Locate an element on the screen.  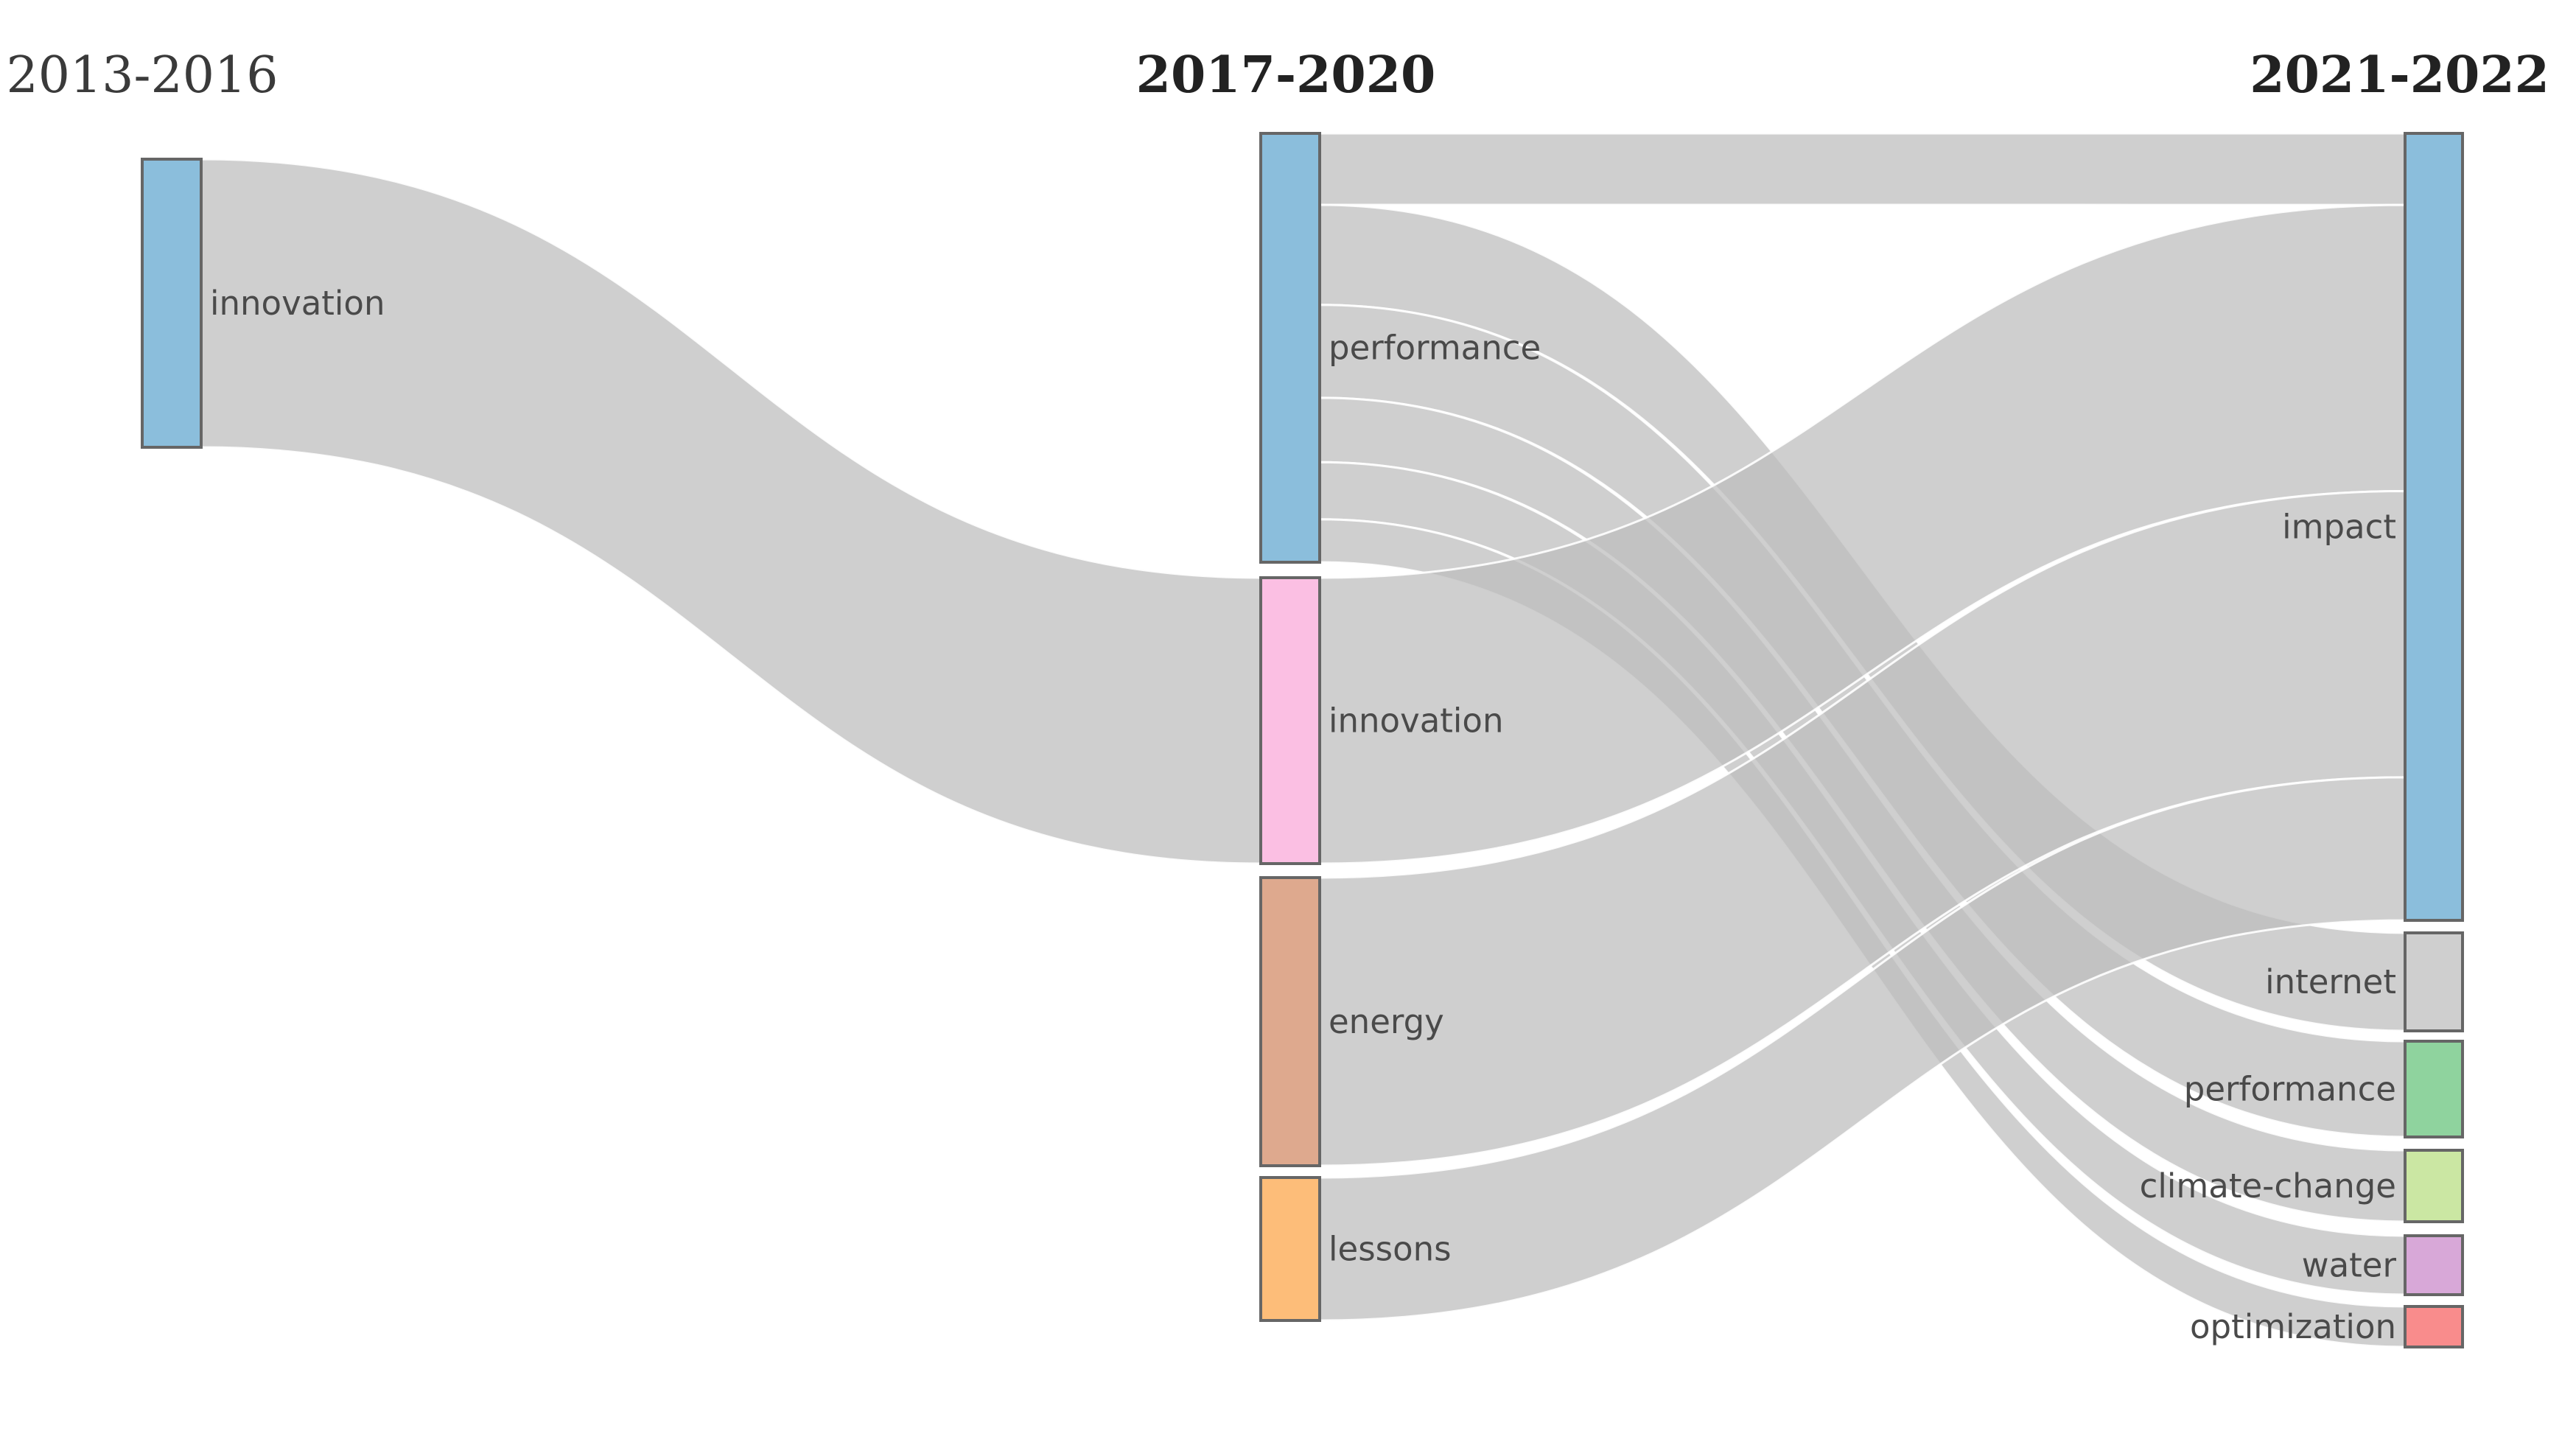
node-label-energy: energy is located at coordinates (1386, 1021).